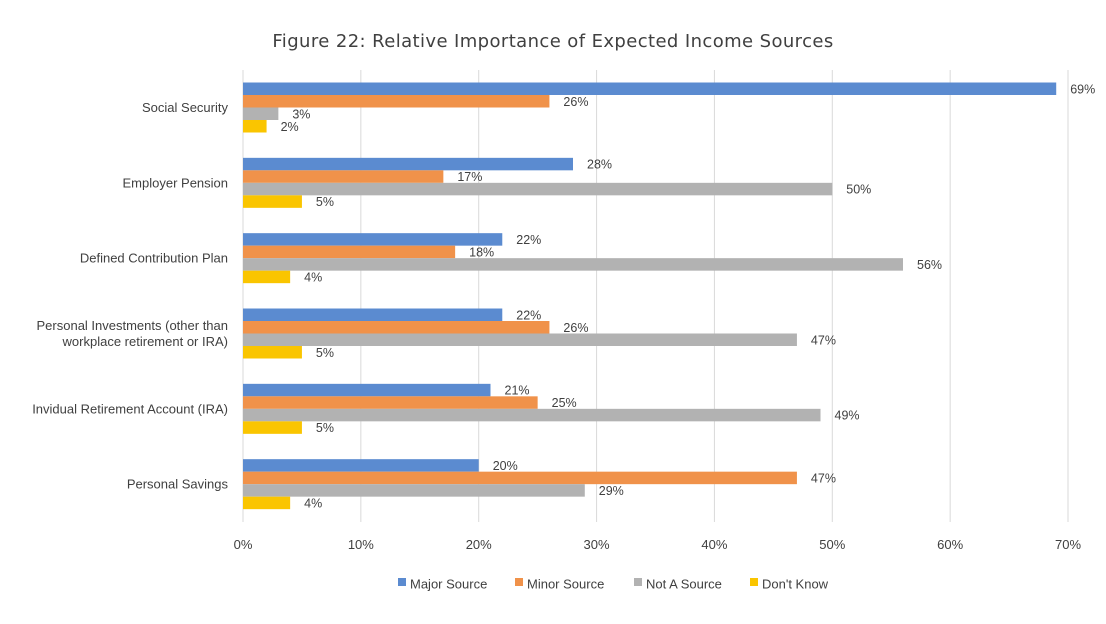 This screenshot has width=1106, height=624. Describe the element at coordinates (301, 114) in the screenshot. I see `data-label: 3%` at that location.